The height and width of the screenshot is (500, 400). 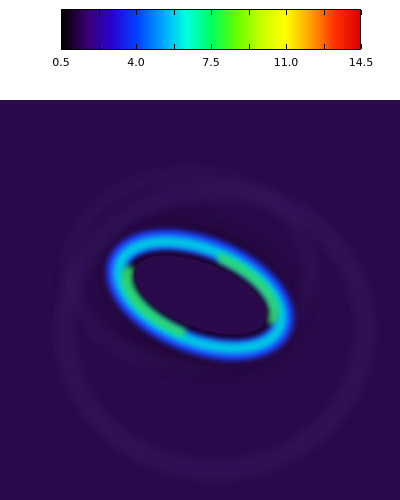 I want to click on colorbar-tick-label-1: 4.0, so click(x=136, y=62).